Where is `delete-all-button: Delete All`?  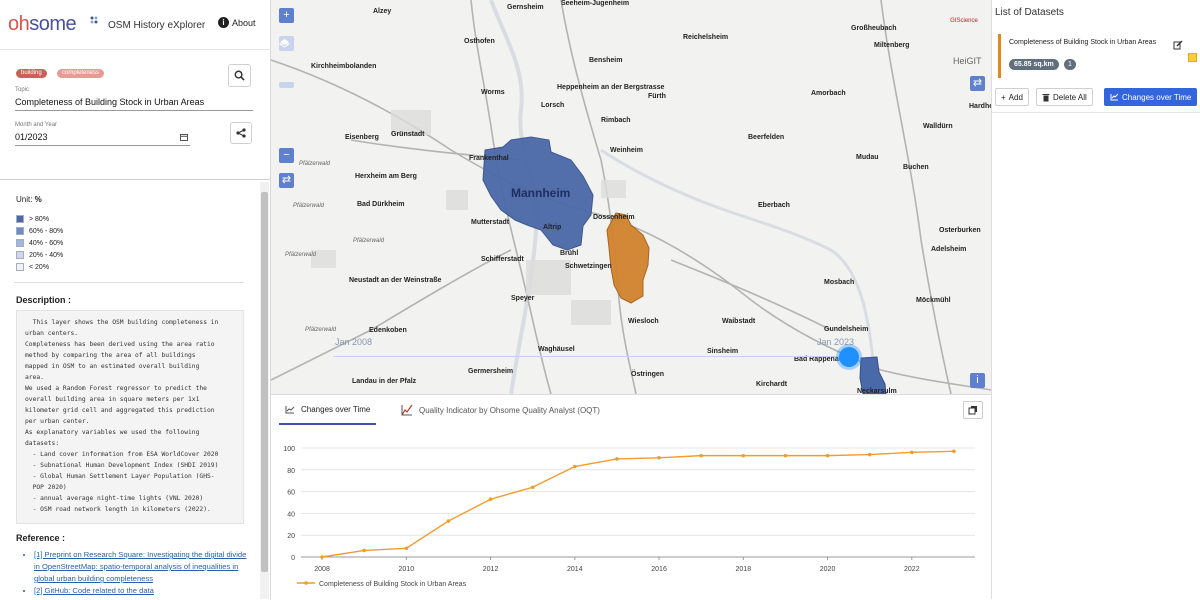 delete-all-button: Delete All is located at coordinates (1064, 97).